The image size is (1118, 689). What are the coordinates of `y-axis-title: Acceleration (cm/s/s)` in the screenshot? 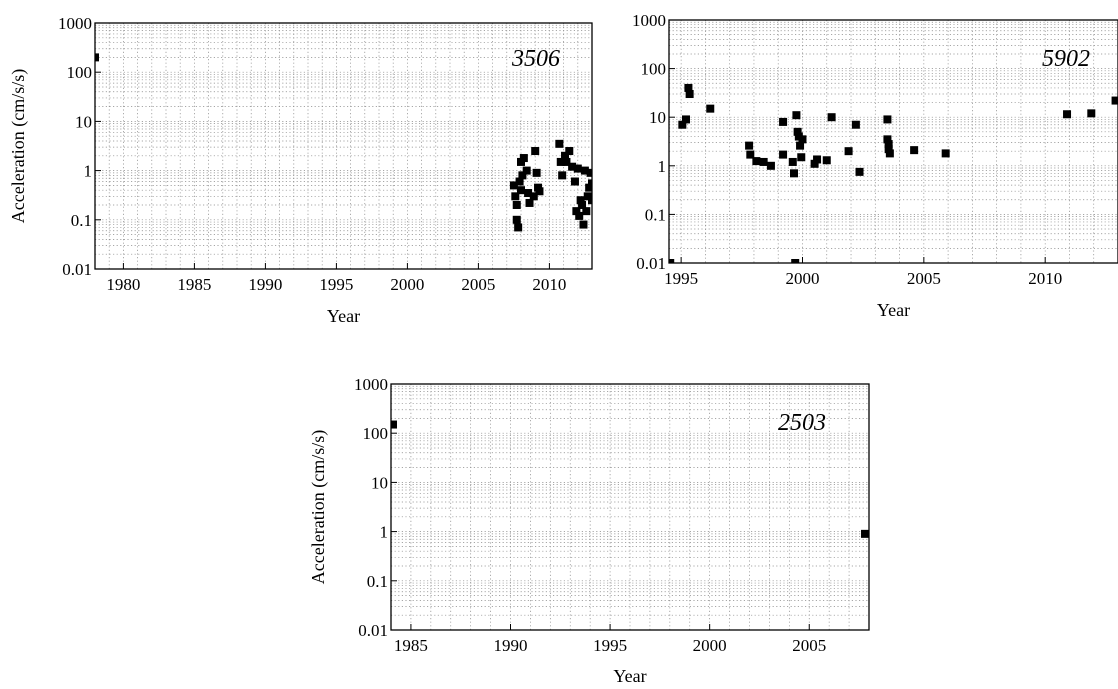 It's located at (18, 146).